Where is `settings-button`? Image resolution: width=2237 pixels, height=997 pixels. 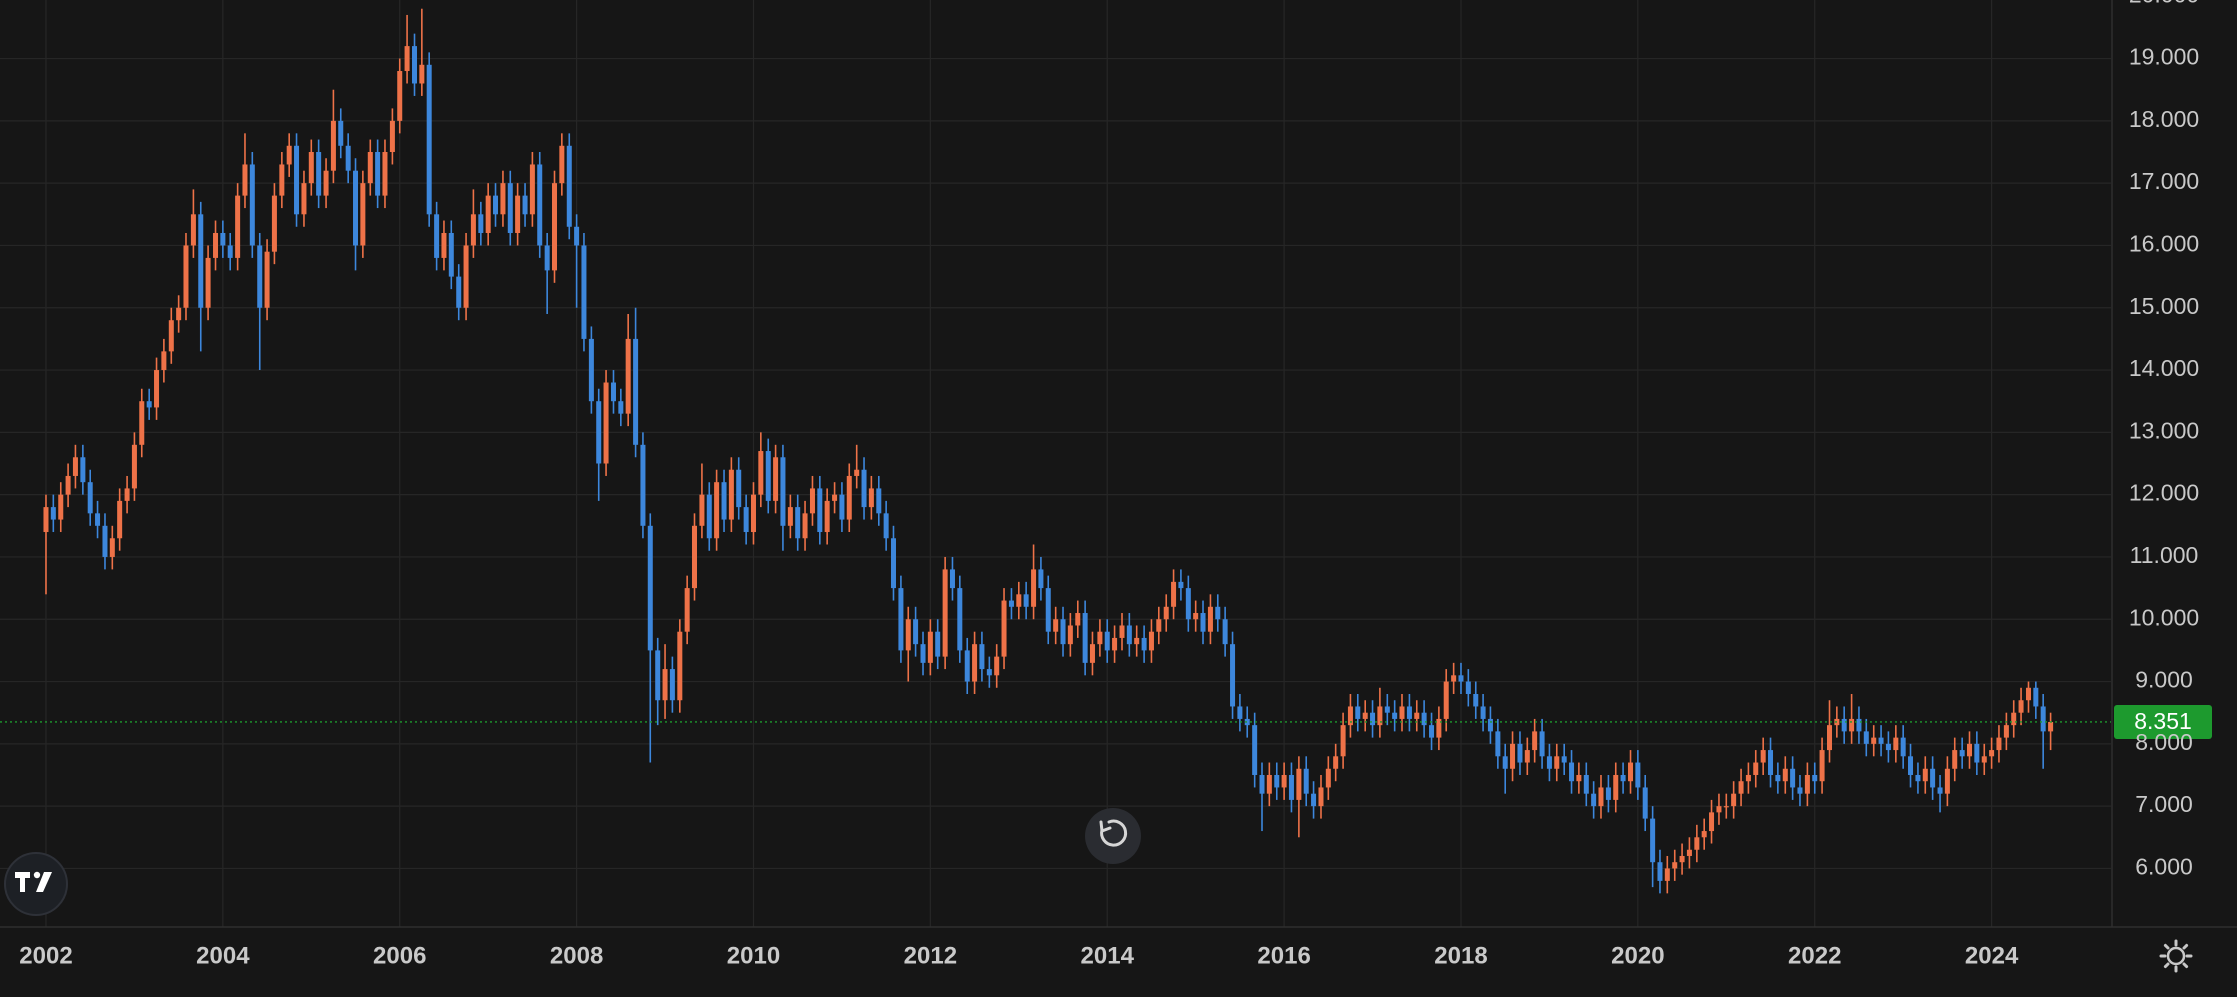
settings-button is located at coordinates (2176, 956).